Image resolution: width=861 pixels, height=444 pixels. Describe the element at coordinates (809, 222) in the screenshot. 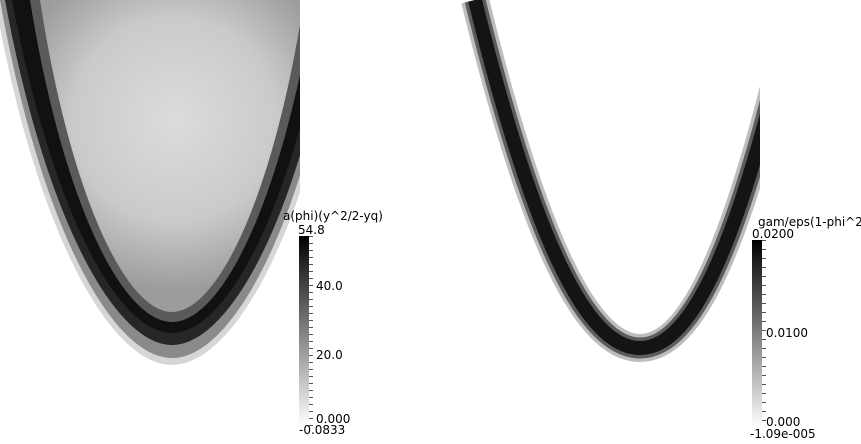

I see `right-colorbar-title: gam/eps(1-phi^2)` at that location.